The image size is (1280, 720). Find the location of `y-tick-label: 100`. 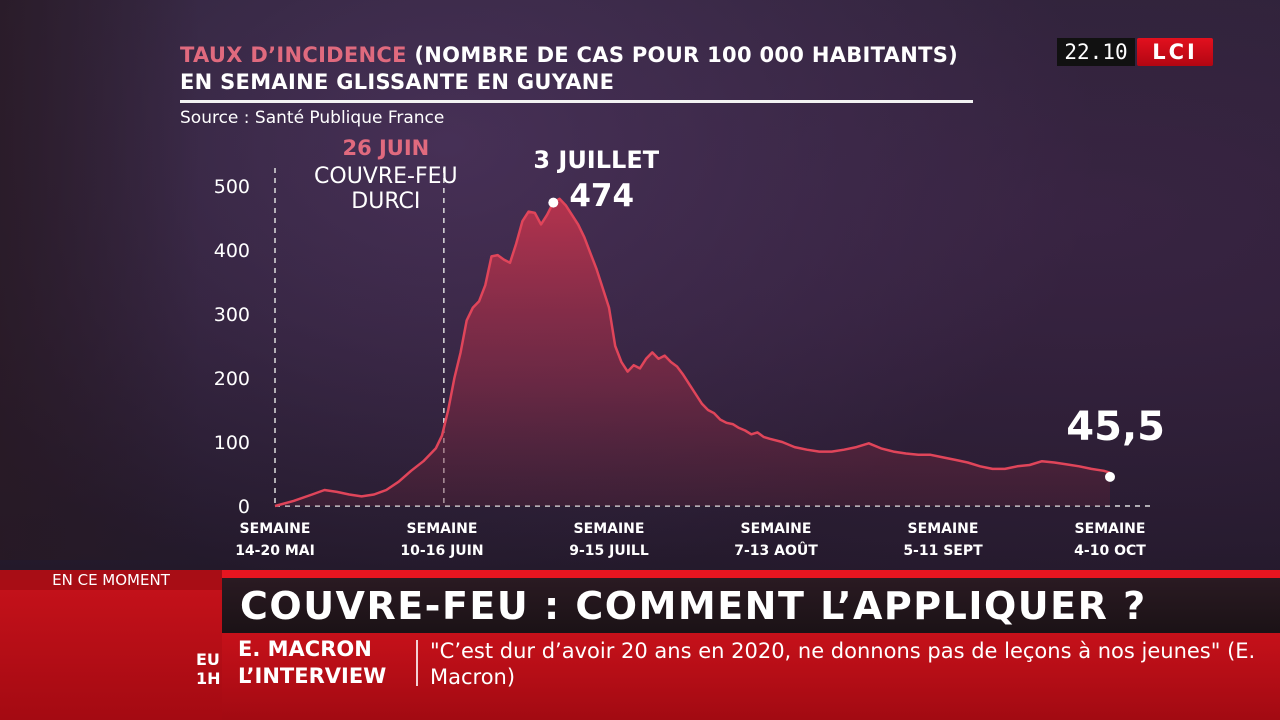

y-tick-label: 100 is located at coordinates (232, 443).